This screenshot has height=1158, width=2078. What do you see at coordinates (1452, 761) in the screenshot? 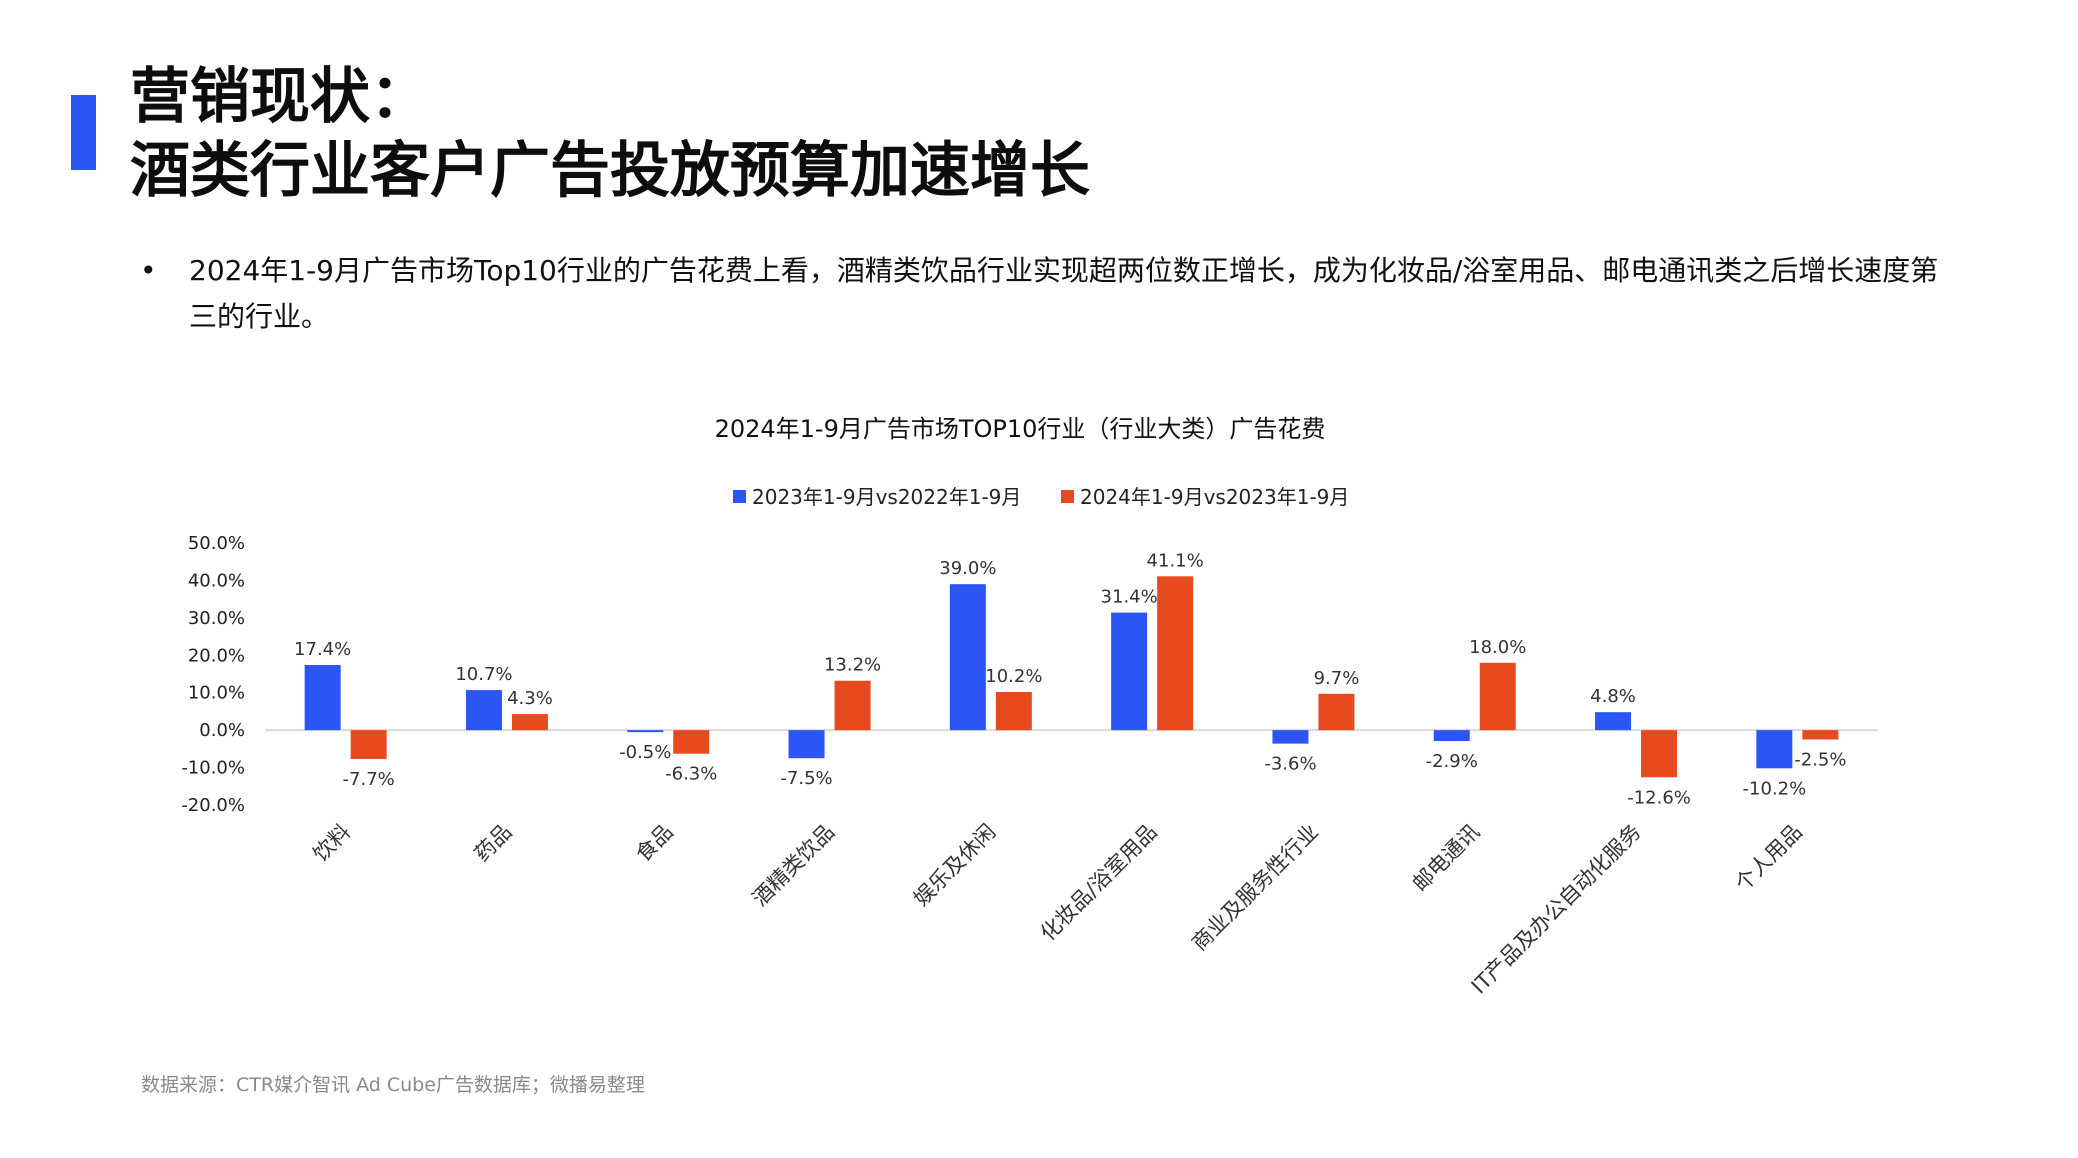
I see `data-label: -2.9%` at bounding box center [1452, 761].